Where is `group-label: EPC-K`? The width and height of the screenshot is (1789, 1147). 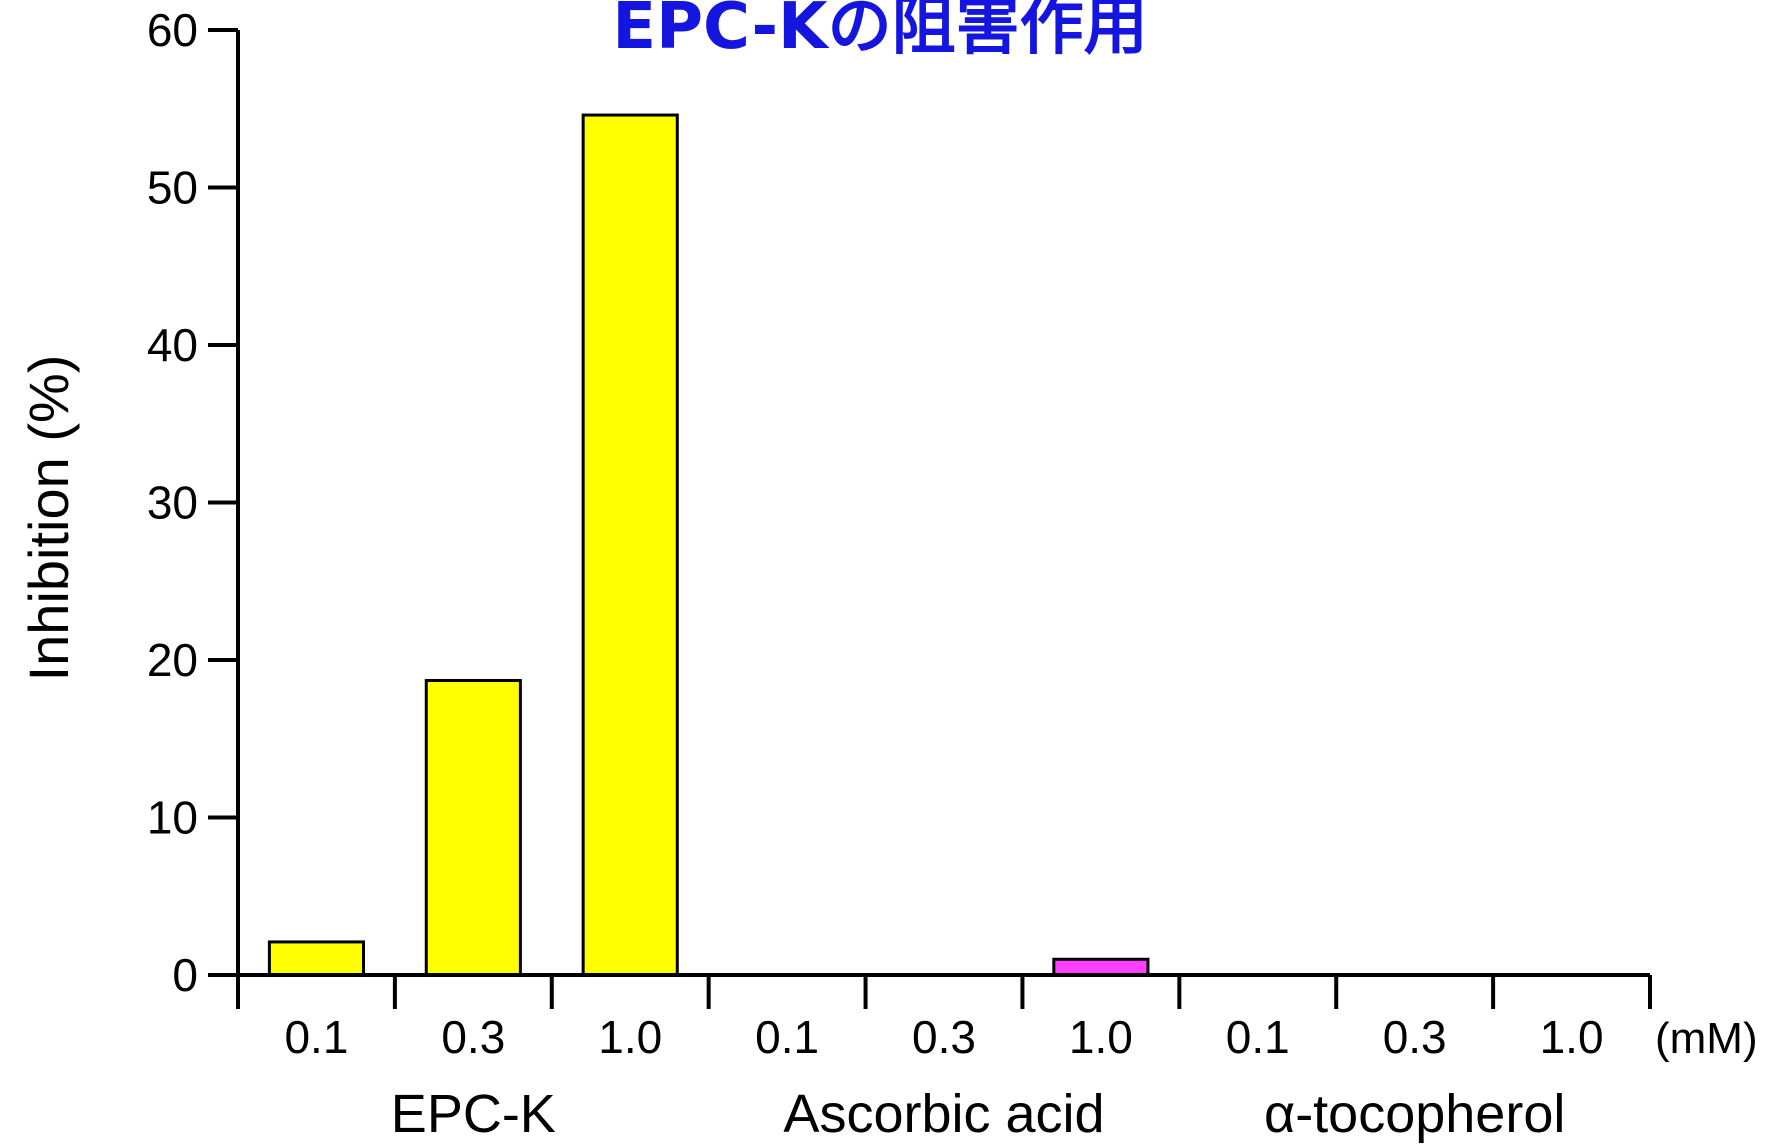 group-label: EPC-K is located at coordinates (473, 1114).